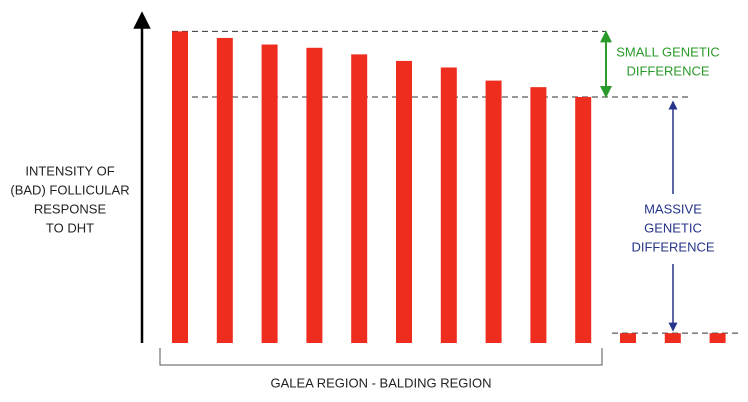  I want to click on annotation-text: GENETIC, so click(673, 227).